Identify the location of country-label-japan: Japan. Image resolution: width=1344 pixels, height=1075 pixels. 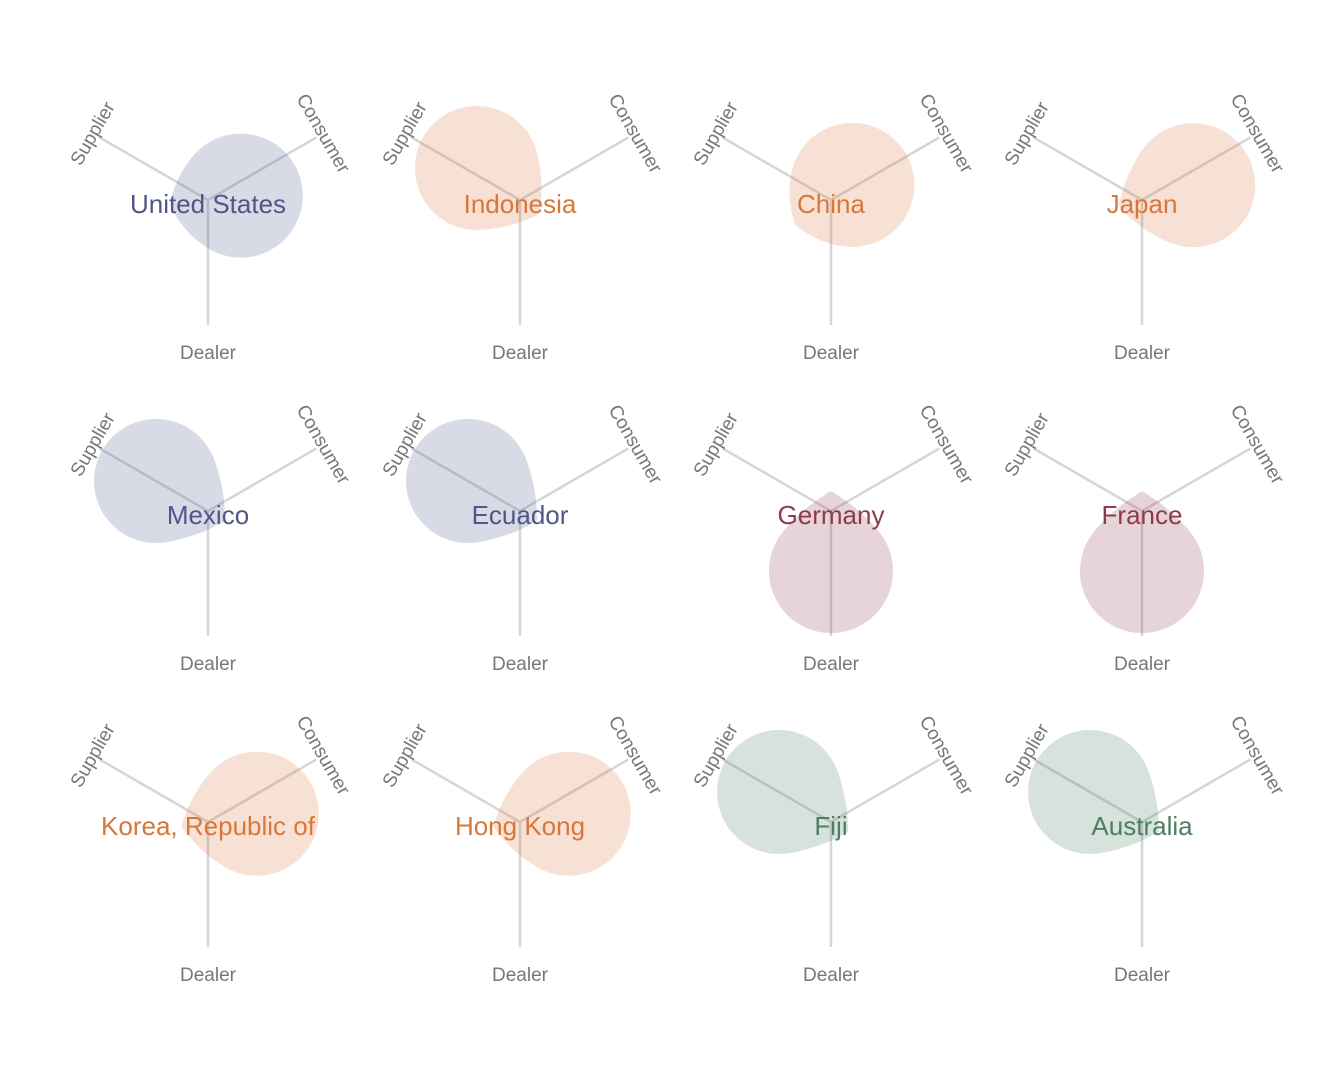
(1142, 204).